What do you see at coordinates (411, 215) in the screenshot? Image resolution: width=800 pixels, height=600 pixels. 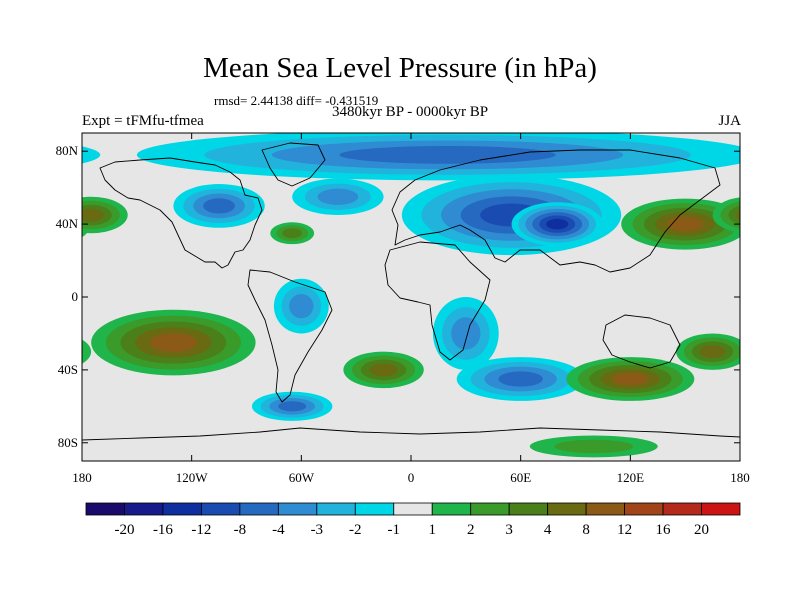 I see `anomaly-dateline-high` at bounding box center [411, 215].